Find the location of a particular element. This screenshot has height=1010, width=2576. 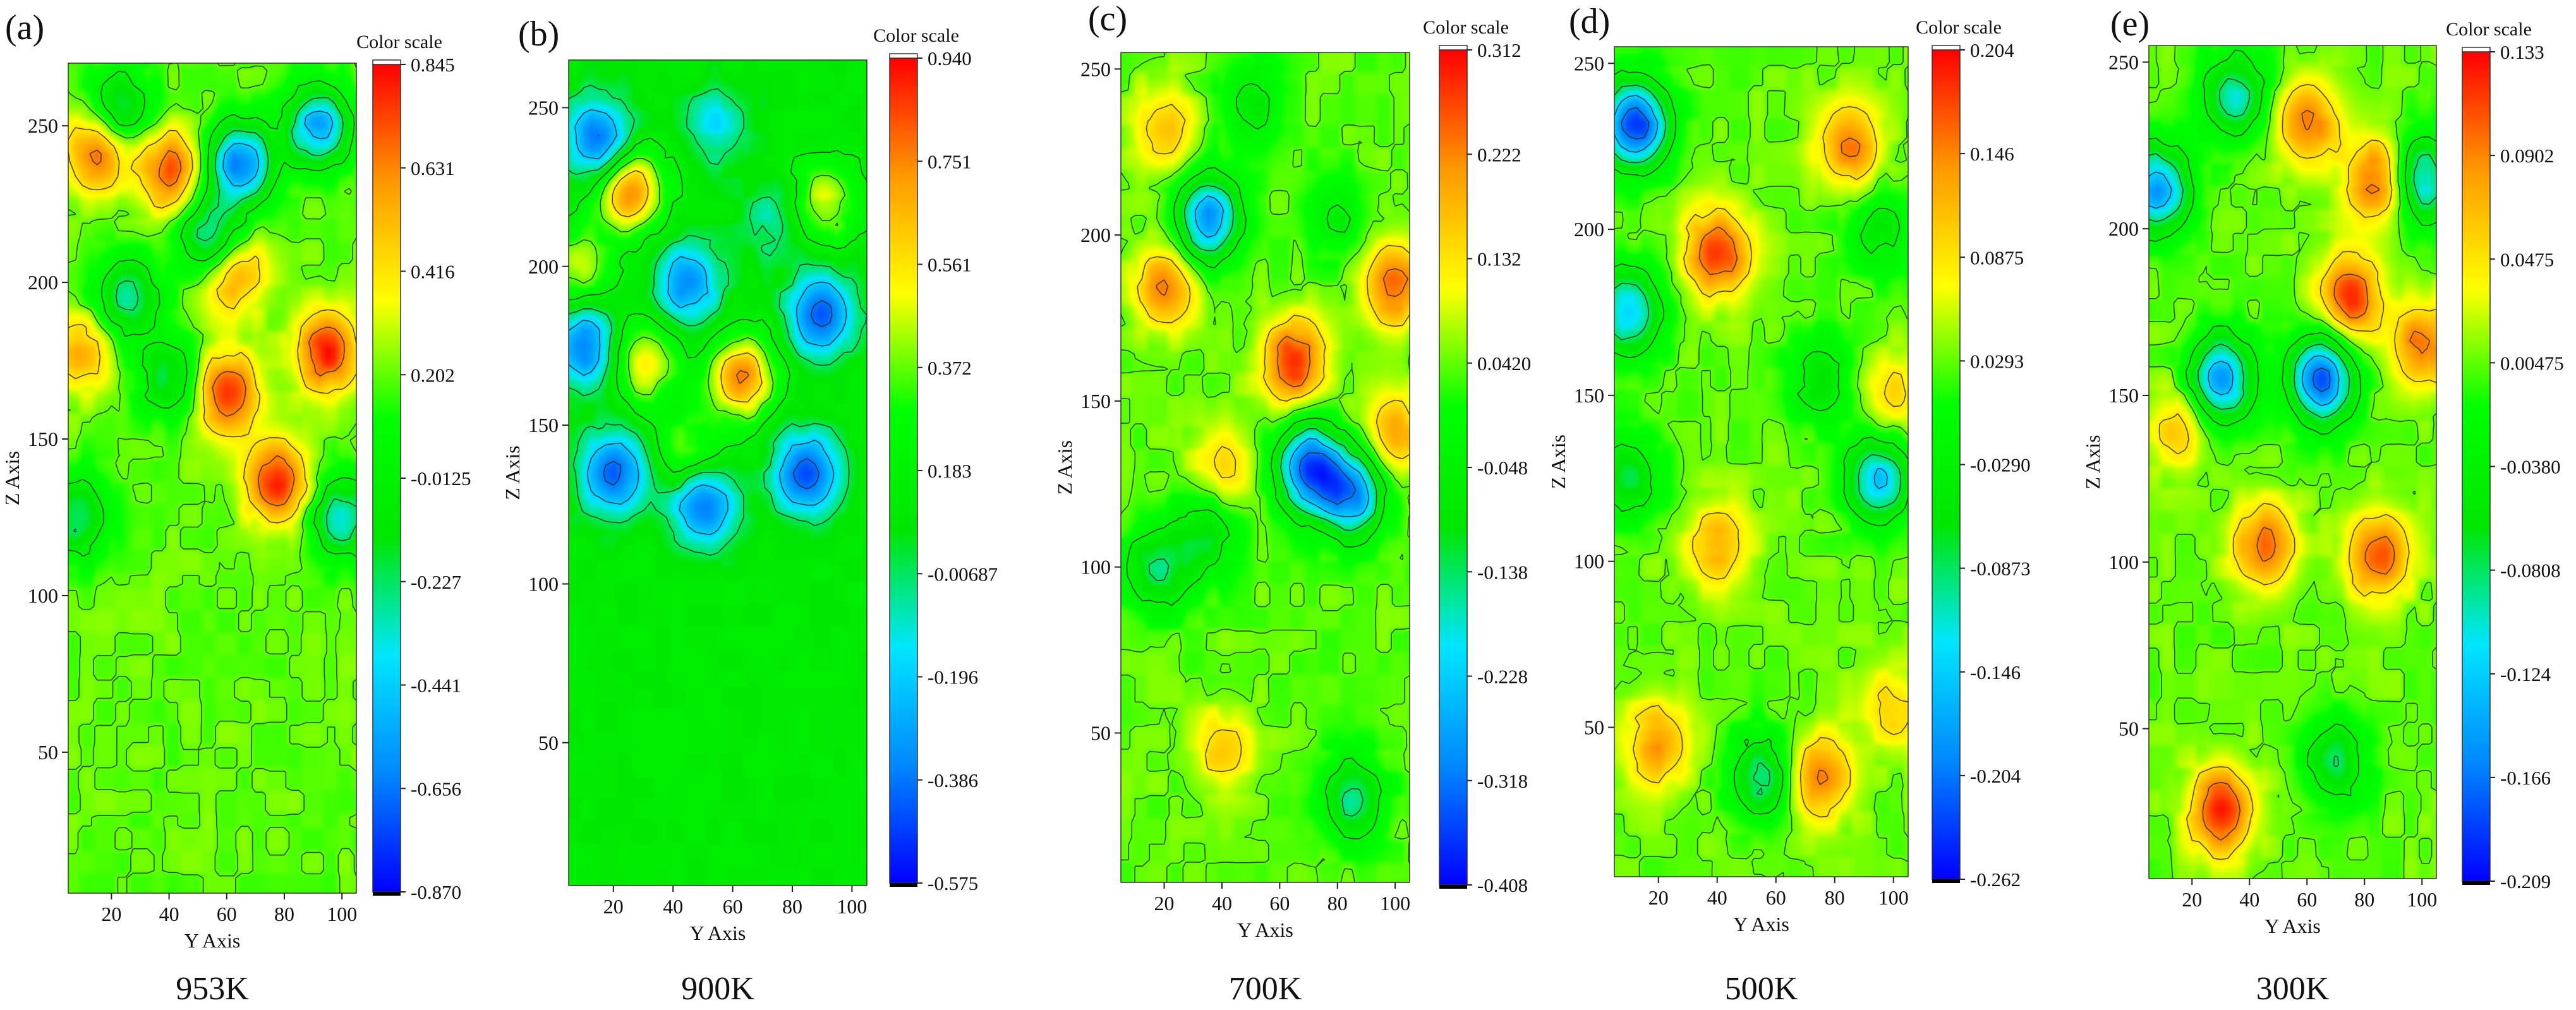

color-bar-tick-label: 0.372 is located at coordinates (950, 368).